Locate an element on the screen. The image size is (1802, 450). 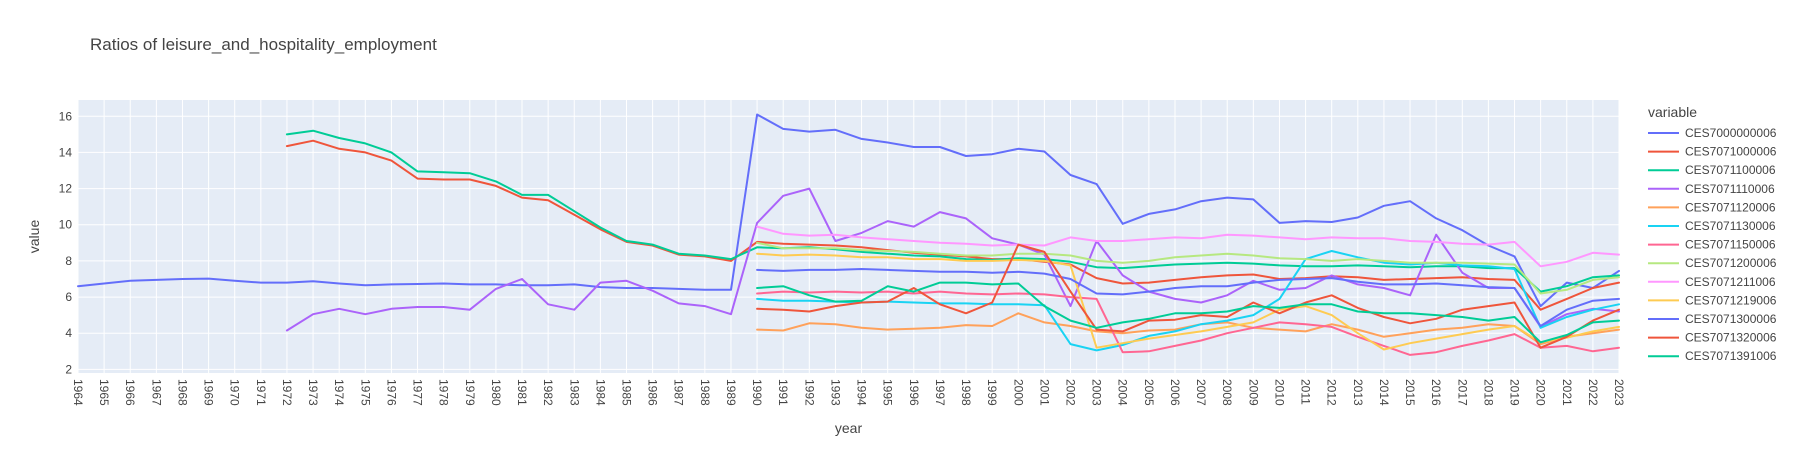
legend-label: CES7071100006 is located at coordinates (1730, 170).